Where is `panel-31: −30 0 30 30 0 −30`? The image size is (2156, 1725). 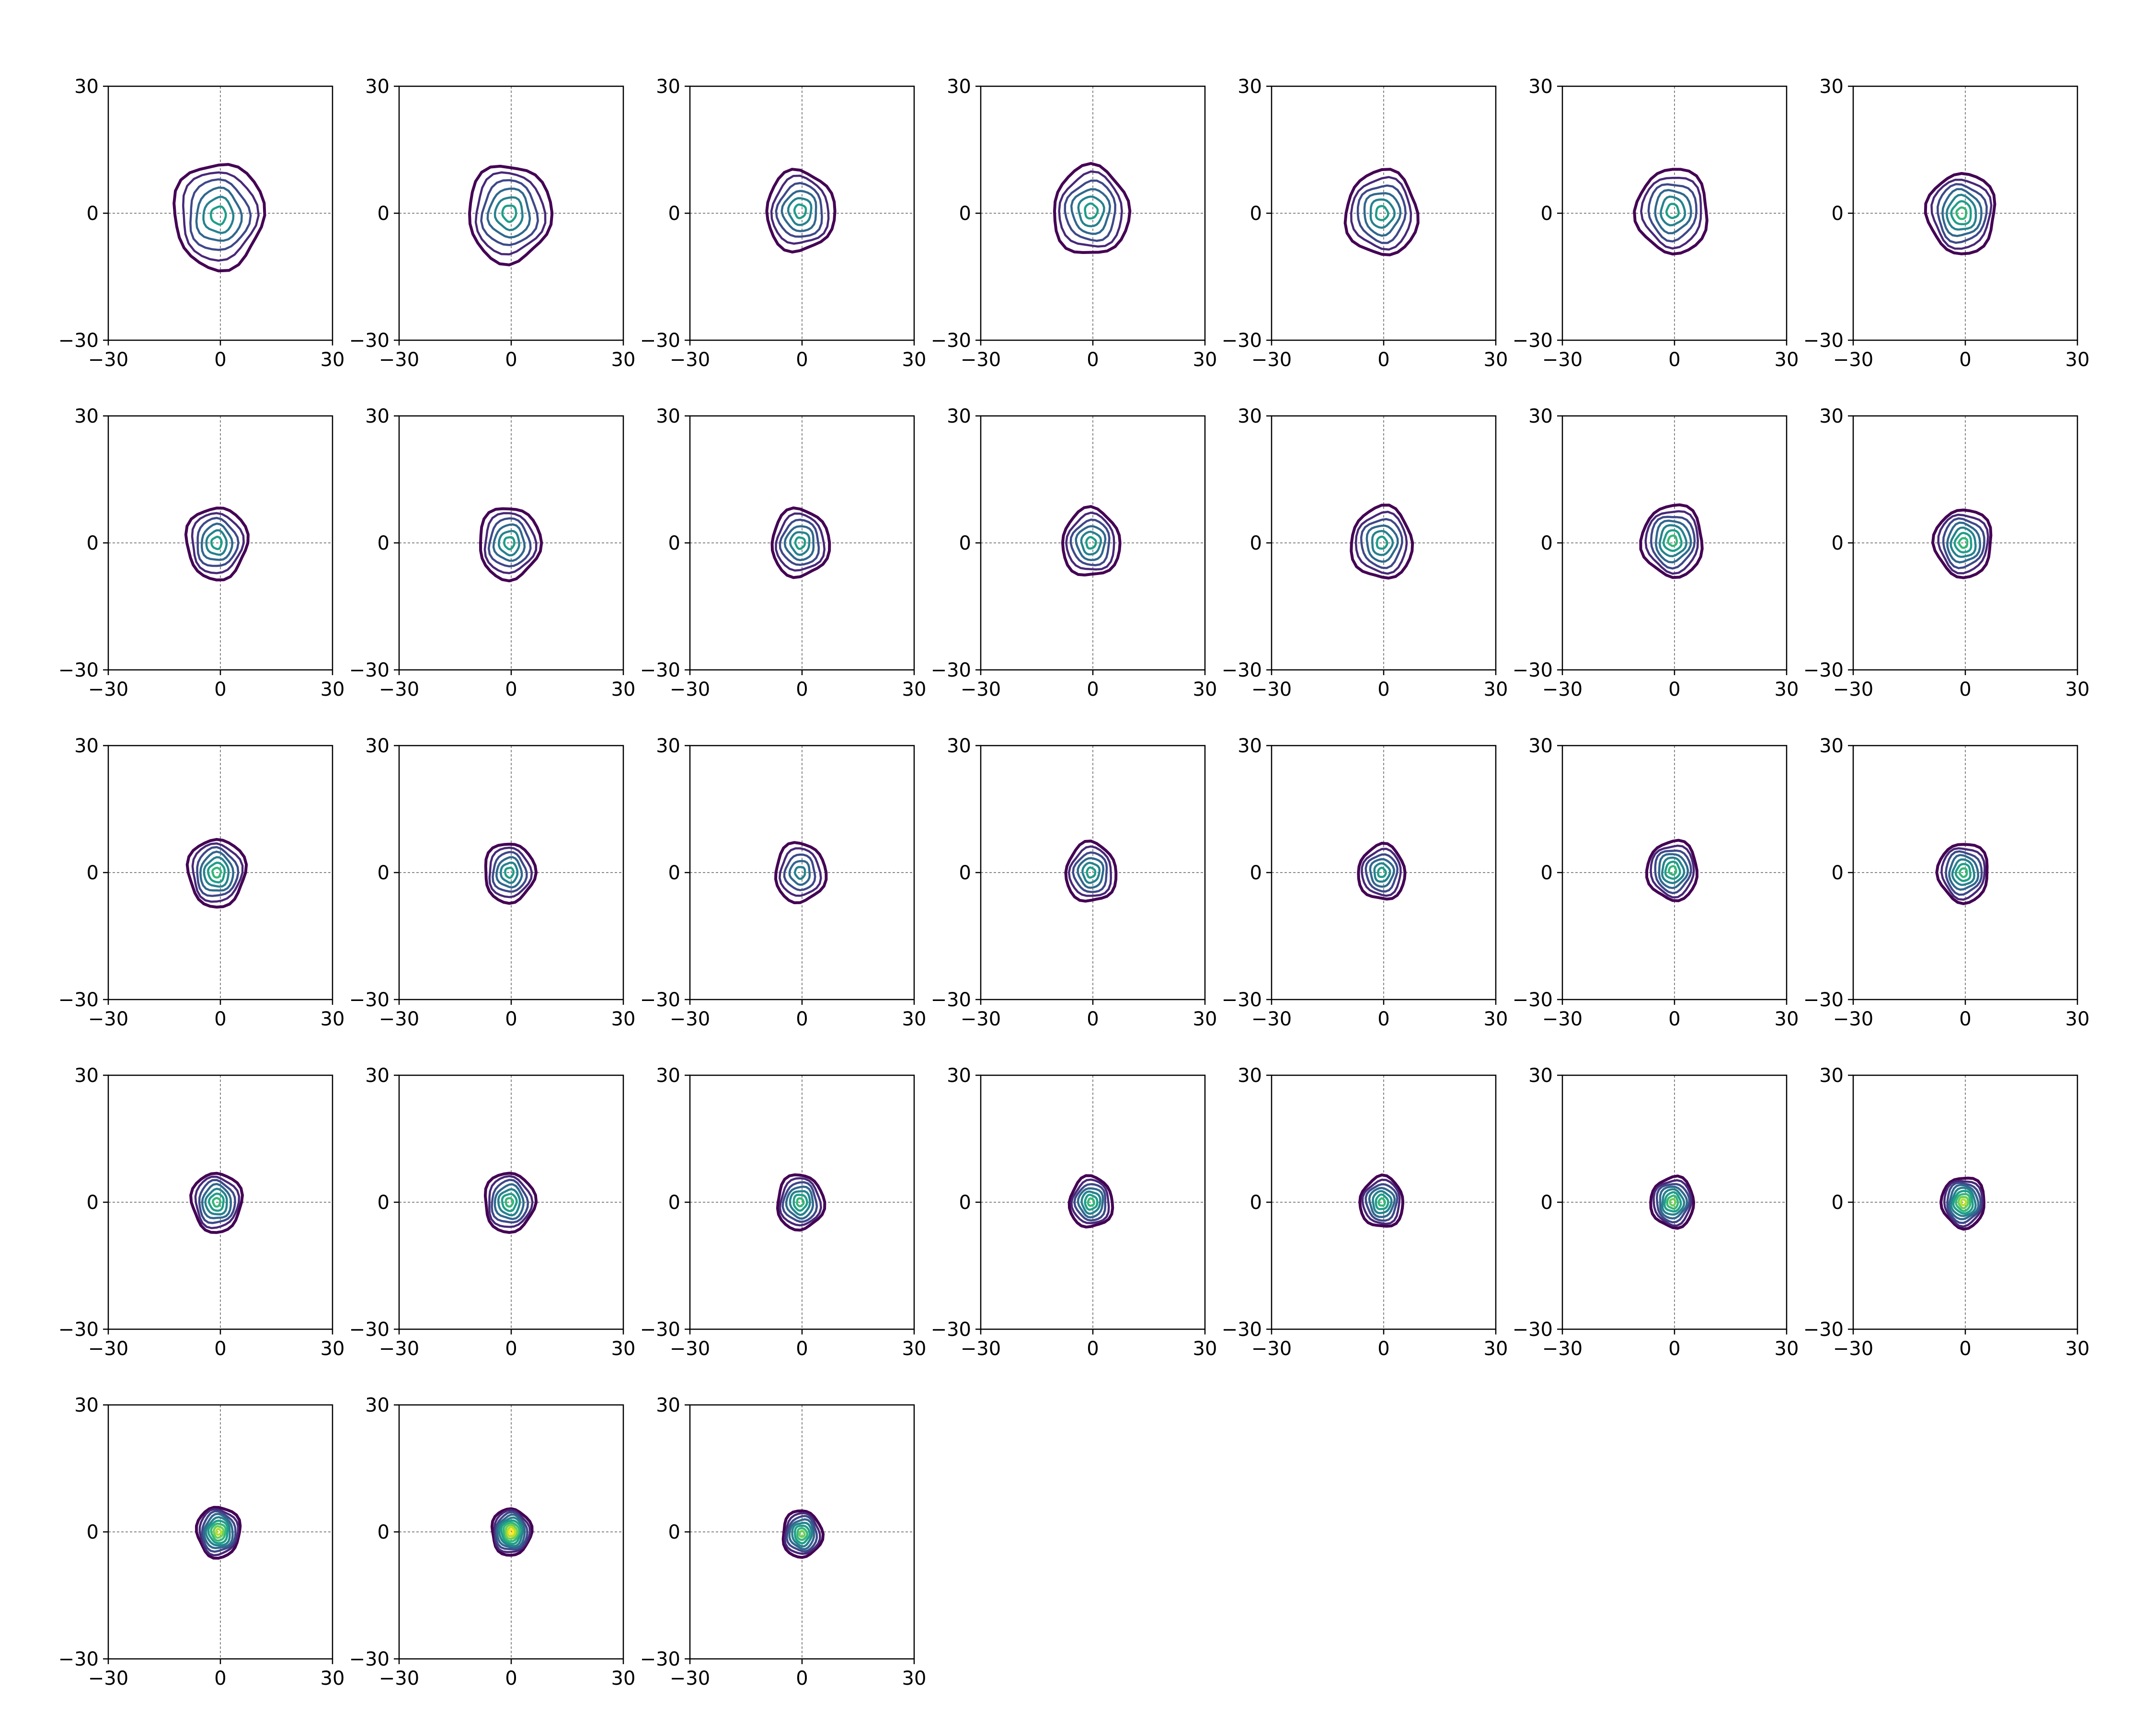
panel-31: −30 0 30 30 0 −30 is located at coordinates (783, 1542).